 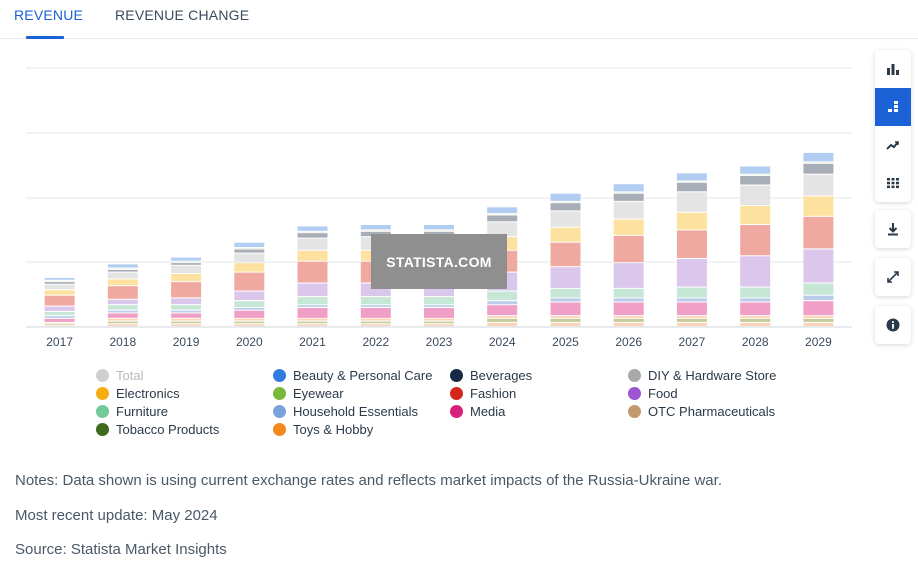 I want to click on bar-segment-eyewear-2017, so click(x=59, y=281).